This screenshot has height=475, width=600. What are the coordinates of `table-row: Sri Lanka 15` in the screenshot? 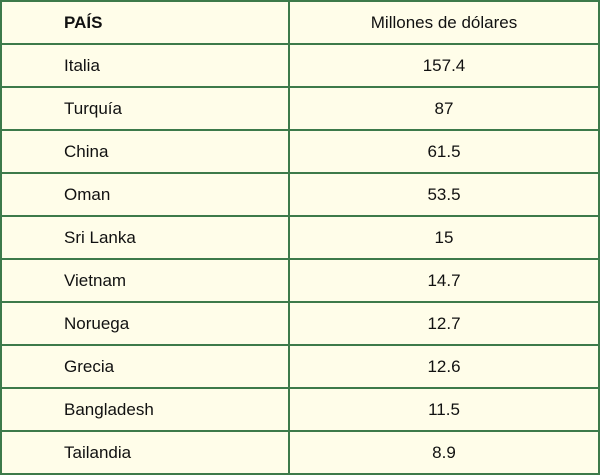 It's located at (300, 237).